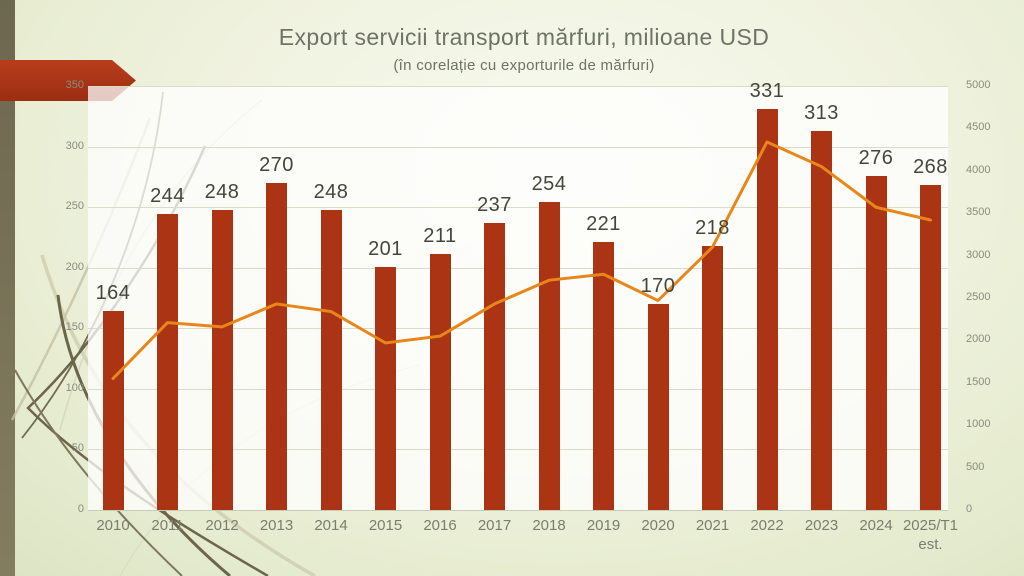 The image size is (1024, 576). I want to click on x-axis-label: 2010, so click(113, 525).